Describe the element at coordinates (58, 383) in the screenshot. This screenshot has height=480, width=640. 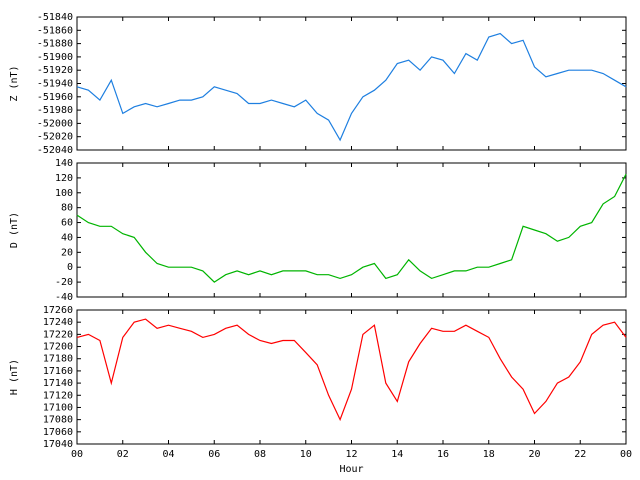
I see `y-tick-label: 17140` at that location.